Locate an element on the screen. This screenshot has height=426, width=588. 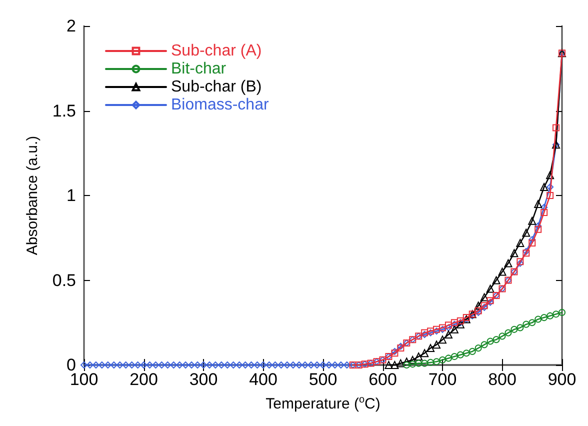
x-tick-label: 300 is located at coordinates (203, 379).